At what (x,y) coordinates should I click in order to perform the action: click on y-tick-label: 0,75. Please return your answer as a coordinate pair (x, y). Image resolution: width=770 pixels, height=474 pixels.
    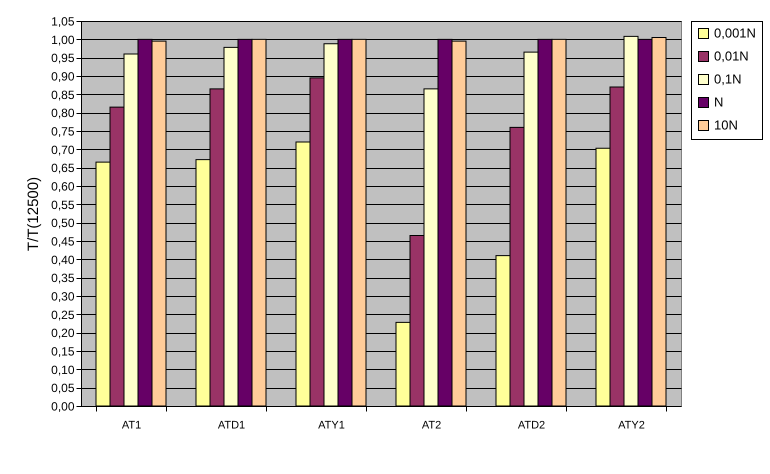
    Looking at the image, I should click on (63, 131).